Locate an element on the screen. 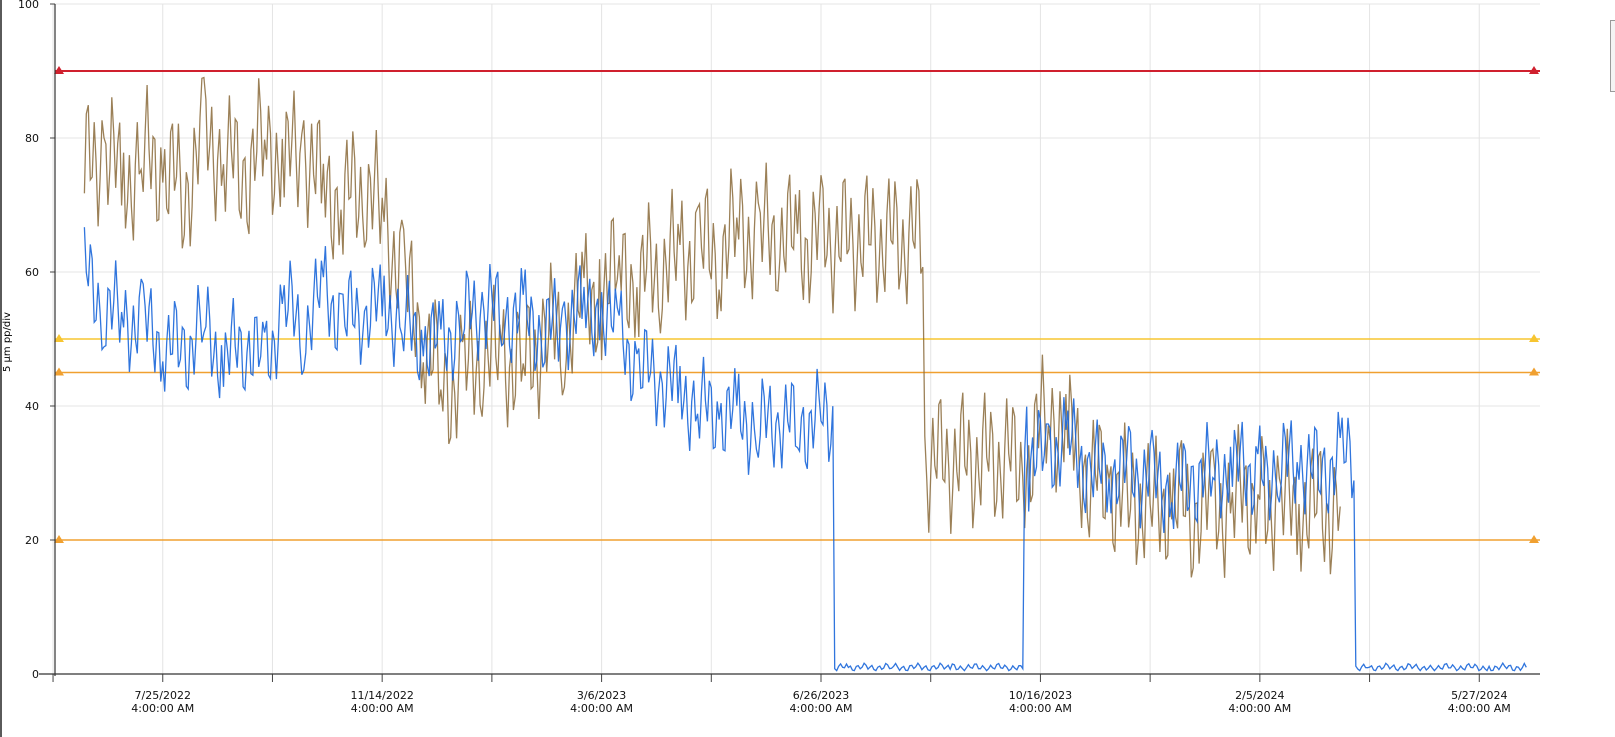  x-tick-label: 7/25/2022 is located at coordinates (163, 695).